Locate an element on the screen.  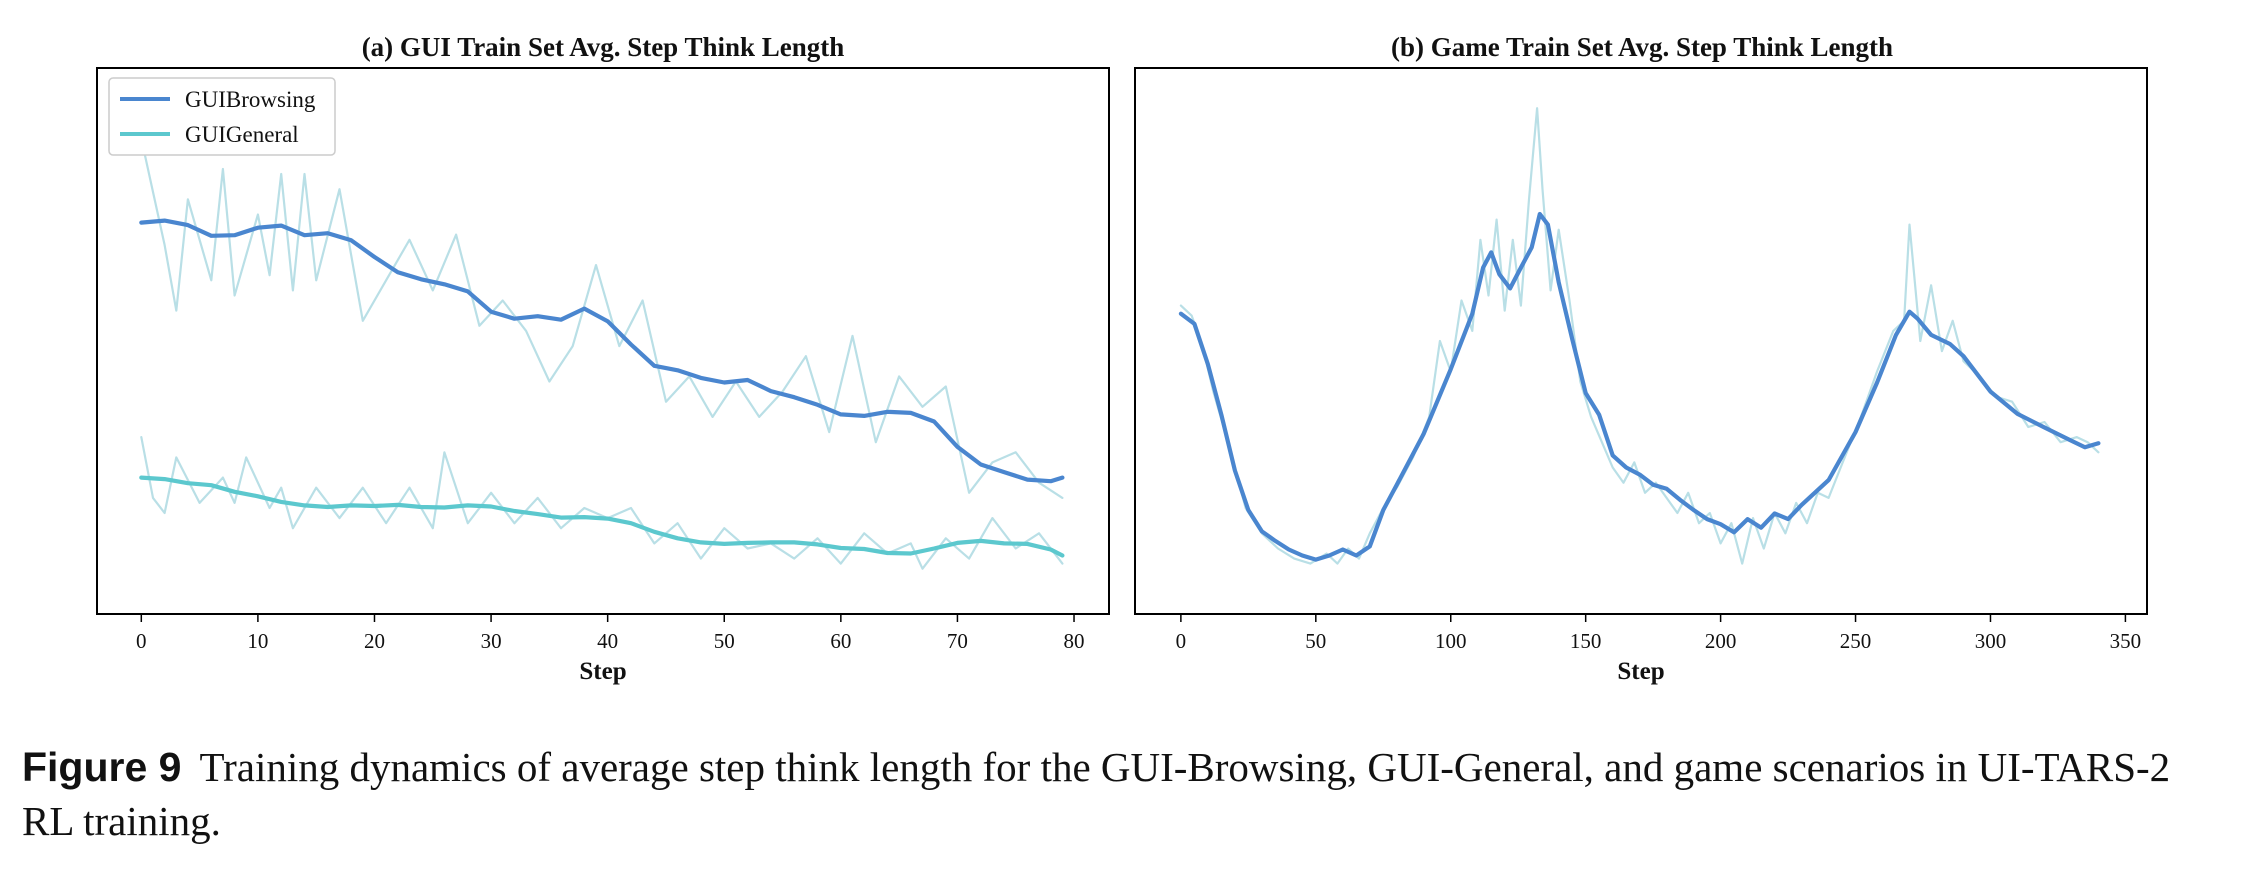
x-tick-label: 350 is located at coordinates (2126, 641).